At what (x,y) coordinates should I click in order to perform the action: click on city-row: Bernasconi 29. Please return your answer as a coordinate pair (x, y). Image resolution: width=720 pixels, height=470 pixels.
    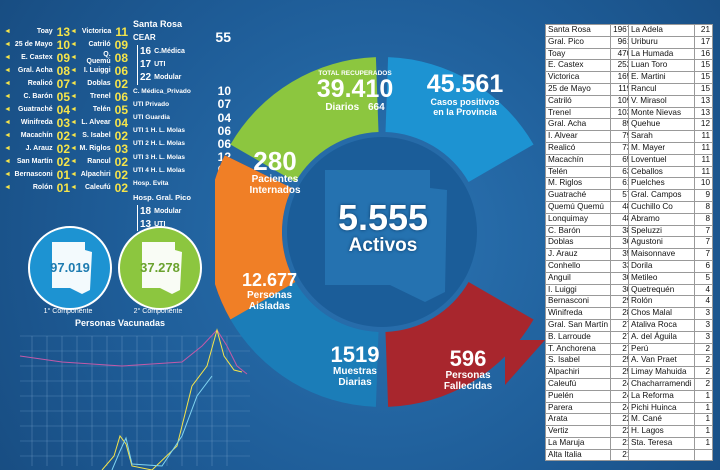
    Looking at the image, I should click on (589, 302).